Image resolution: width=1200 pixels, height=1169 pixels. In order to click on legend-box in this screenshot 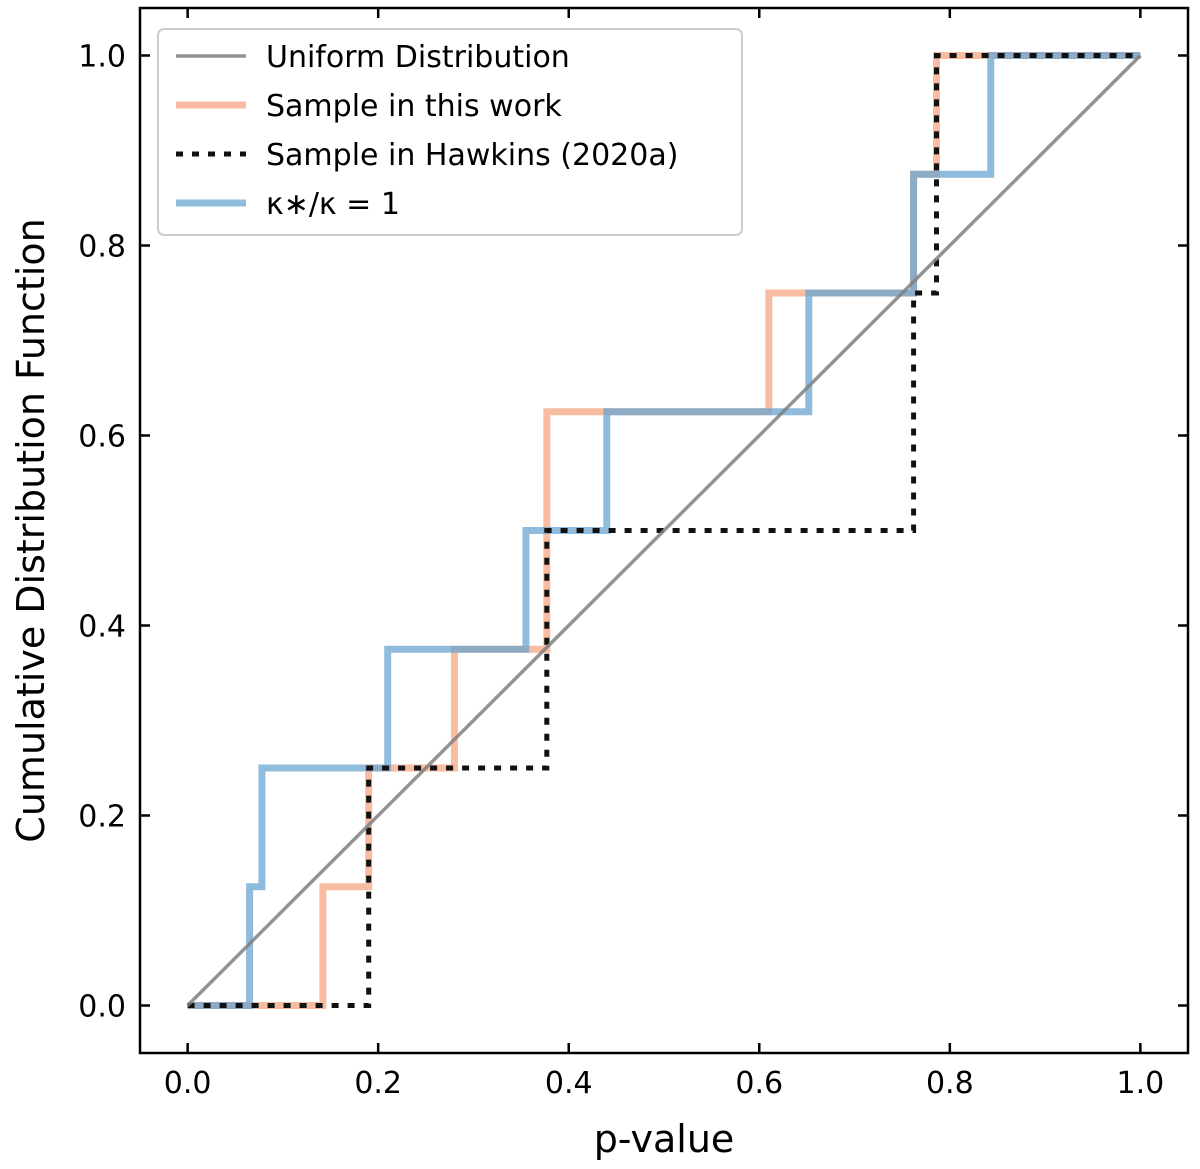, I will do `click(450, 132)`.